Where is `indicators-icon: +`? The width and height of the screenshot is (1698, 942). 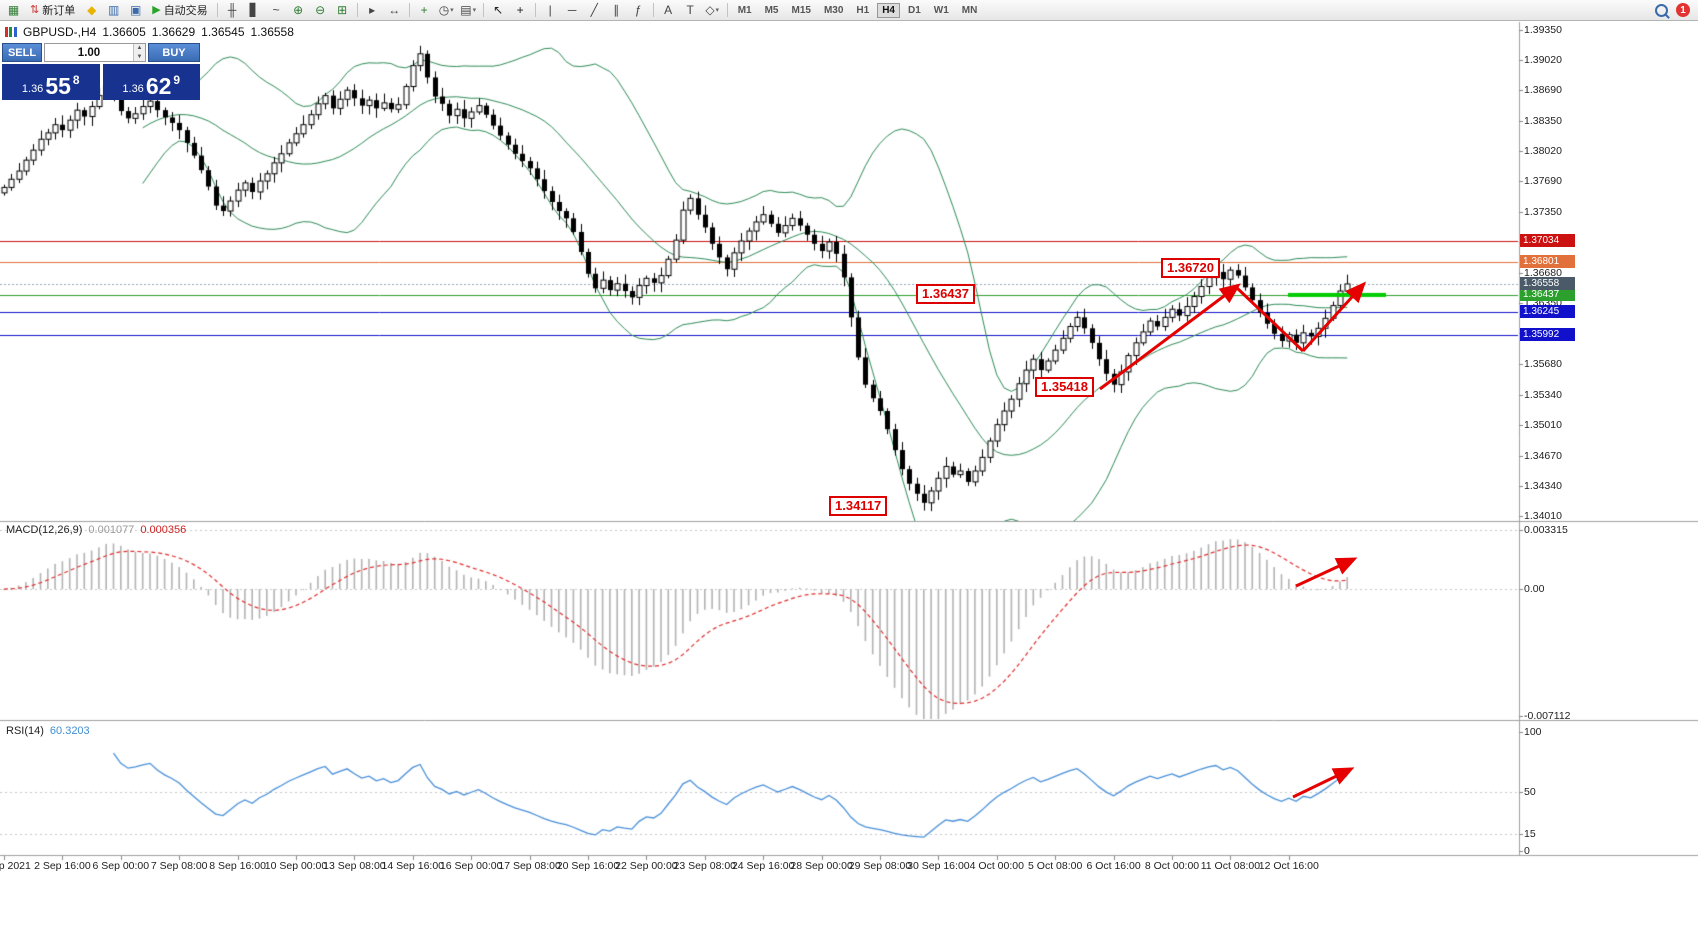
indicators-icon: + is located at coordinates (424, 10).